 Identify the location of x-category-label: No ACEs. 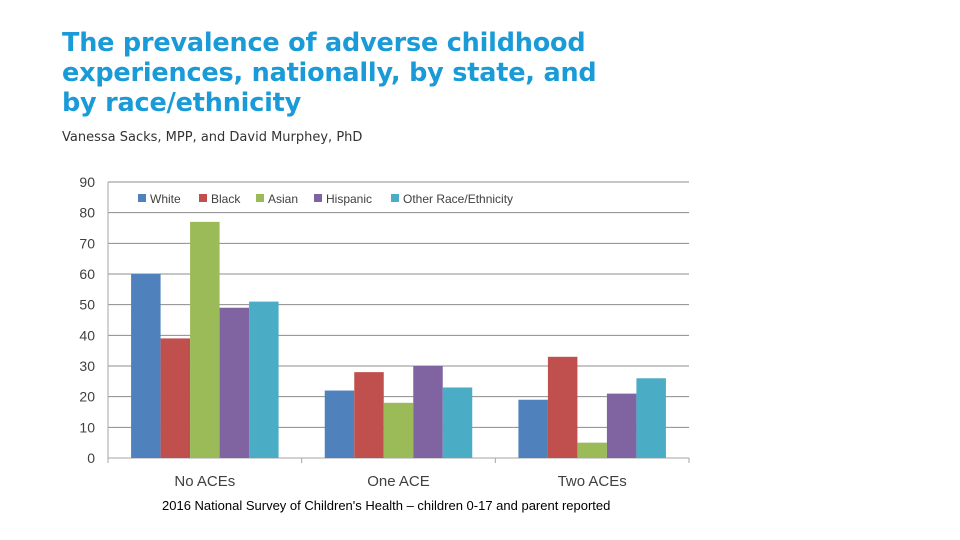
(204, 481).